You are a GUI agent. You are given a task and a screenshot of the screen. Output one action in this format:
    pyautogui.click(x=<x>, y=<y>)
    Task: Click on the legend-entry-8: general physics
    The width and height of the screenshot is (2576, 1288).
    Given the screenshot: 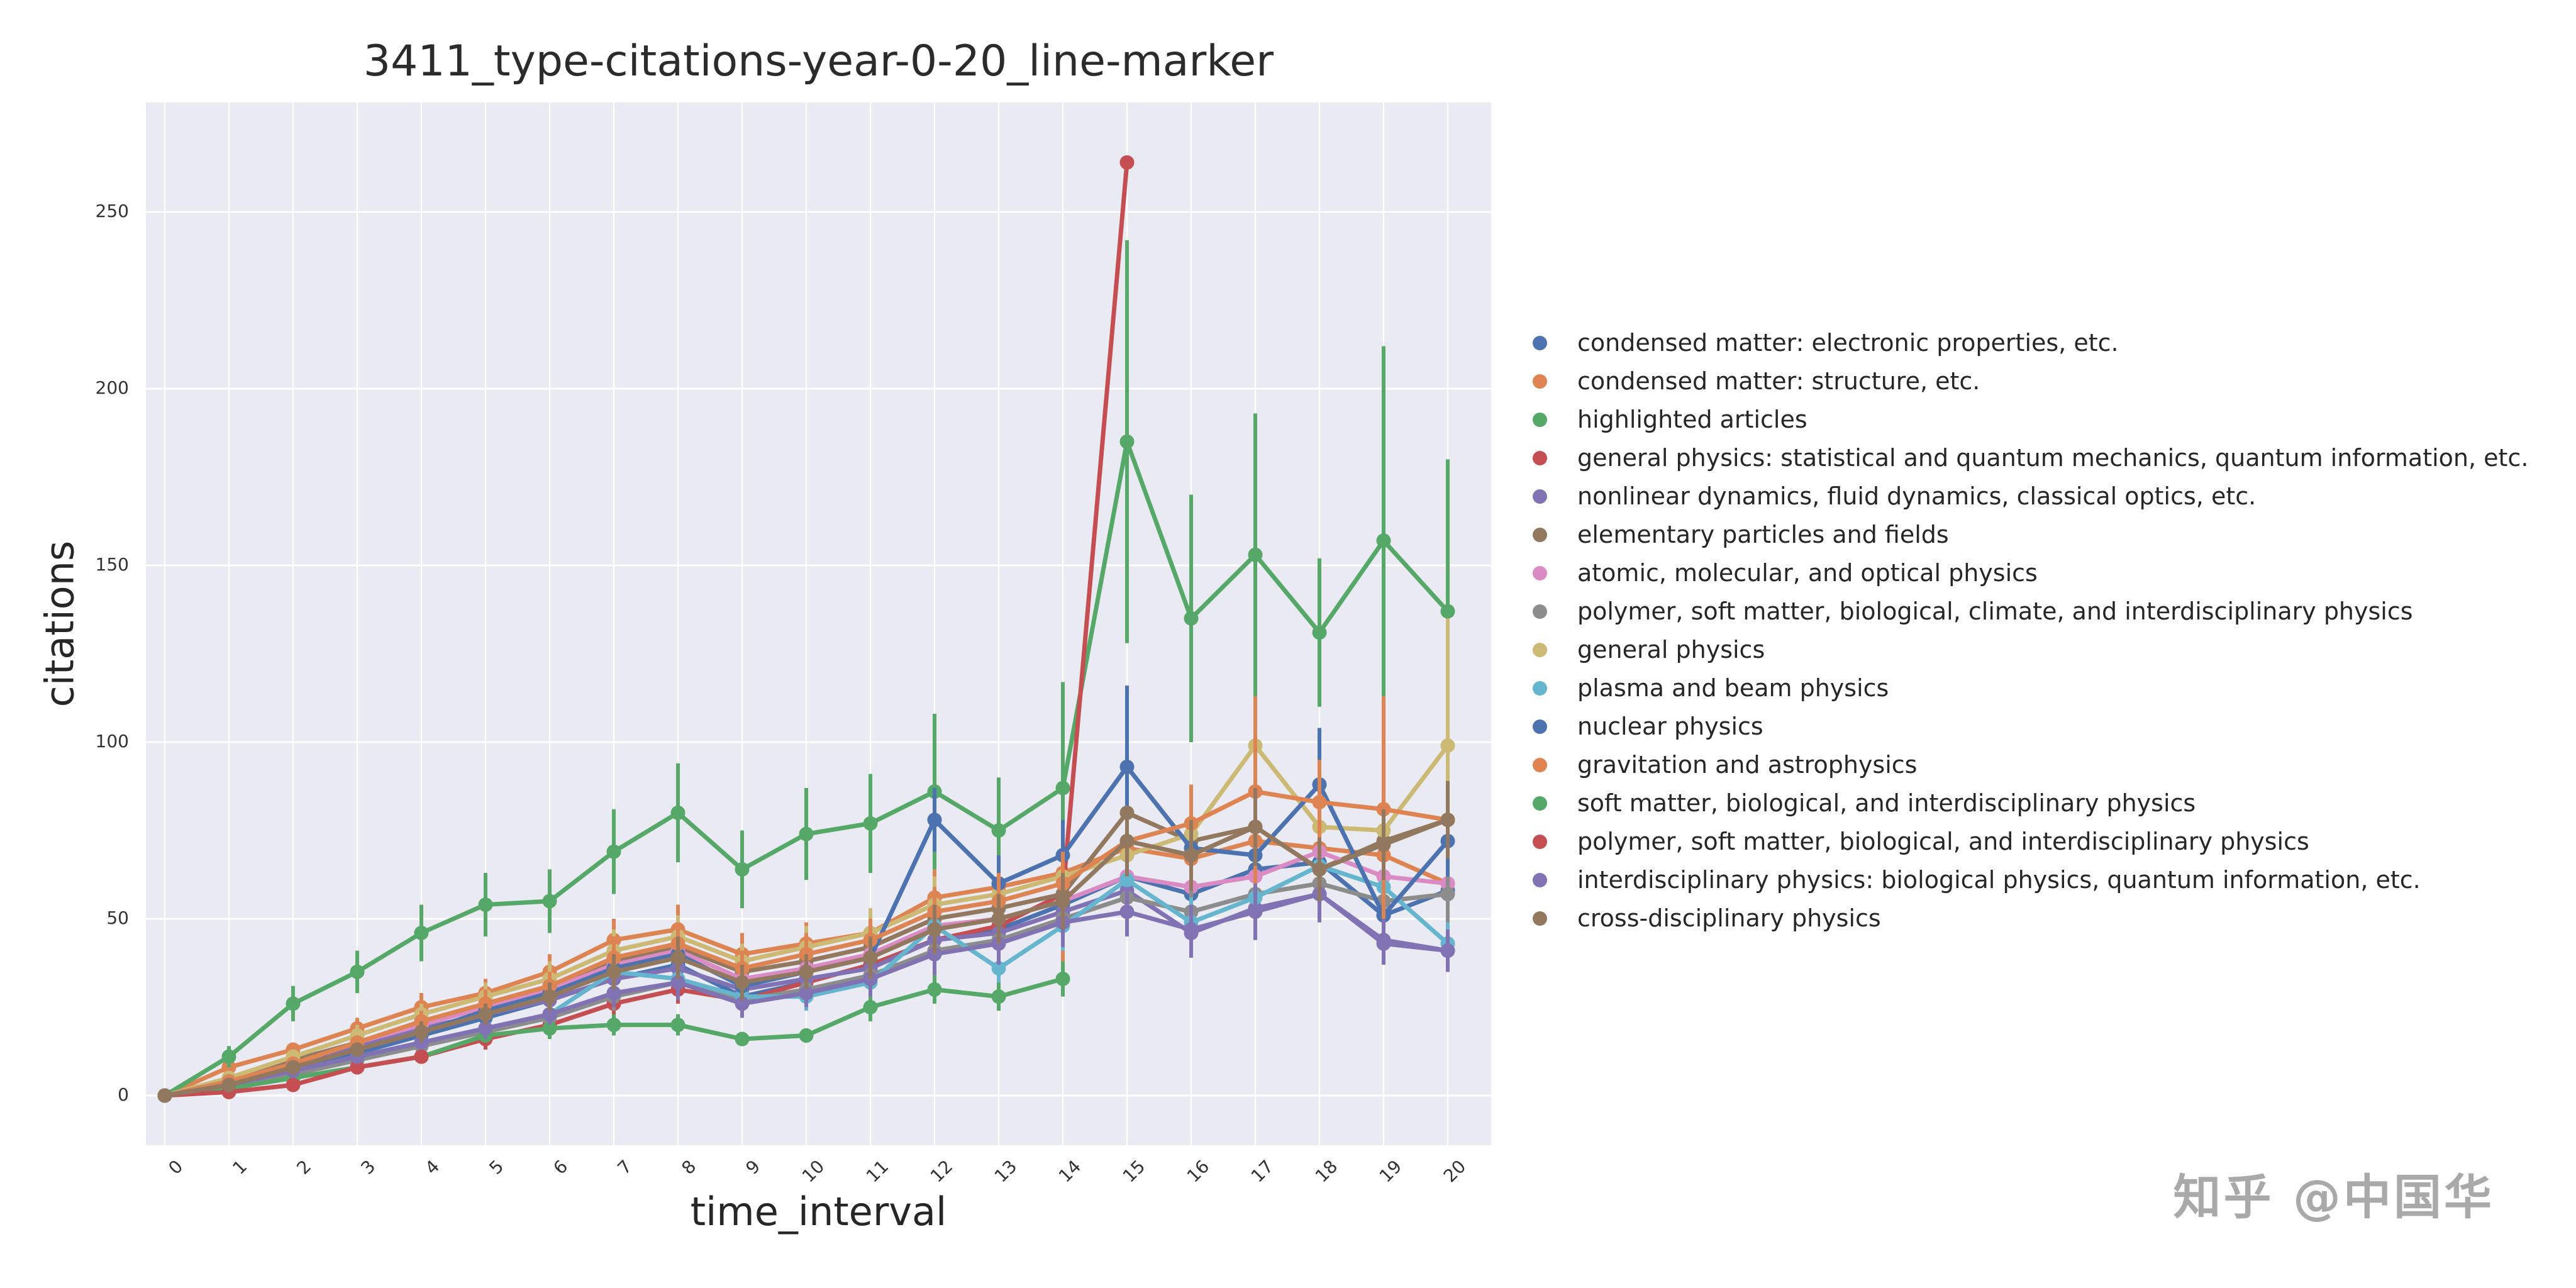 What is the action you would take?
    pyautogui.click(x=1649, y=649)
    